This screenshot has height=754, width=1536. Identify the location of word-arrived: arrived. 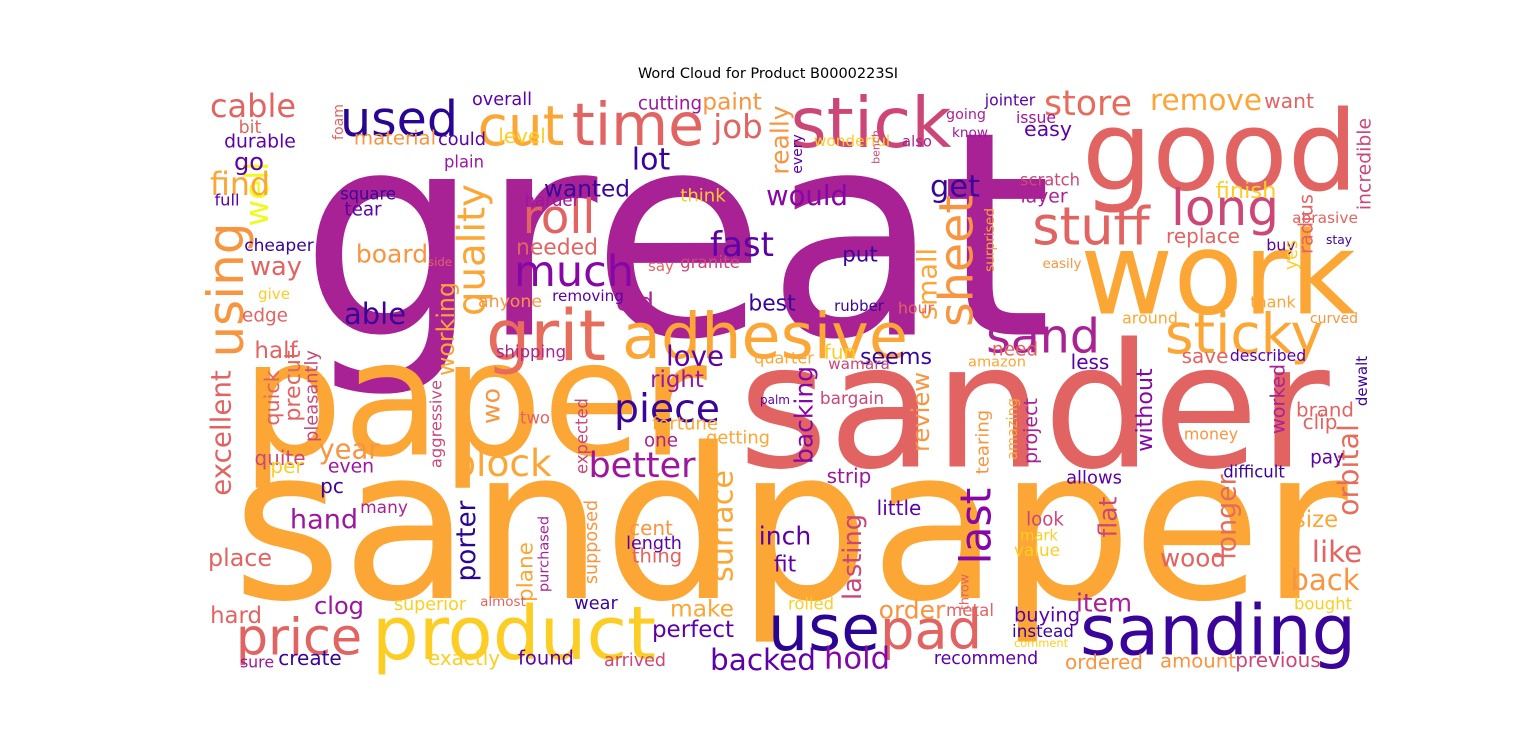
(635, 661).